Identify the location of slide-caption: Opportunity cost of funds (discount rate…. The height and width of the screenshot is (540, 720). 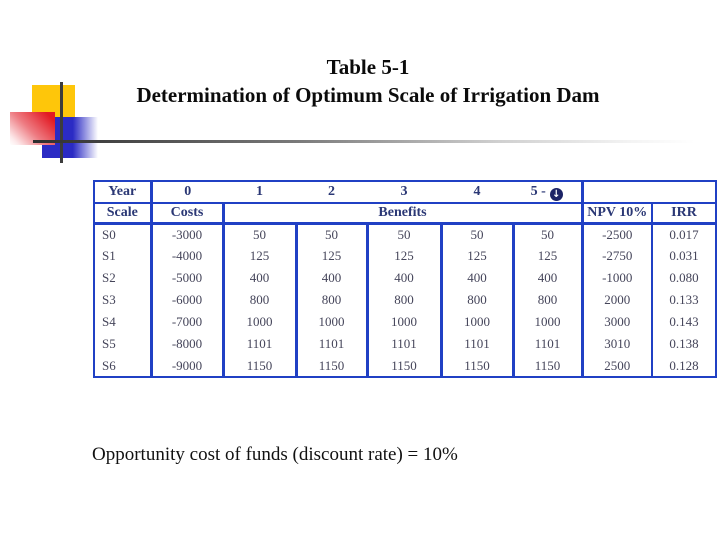
(275, 454).